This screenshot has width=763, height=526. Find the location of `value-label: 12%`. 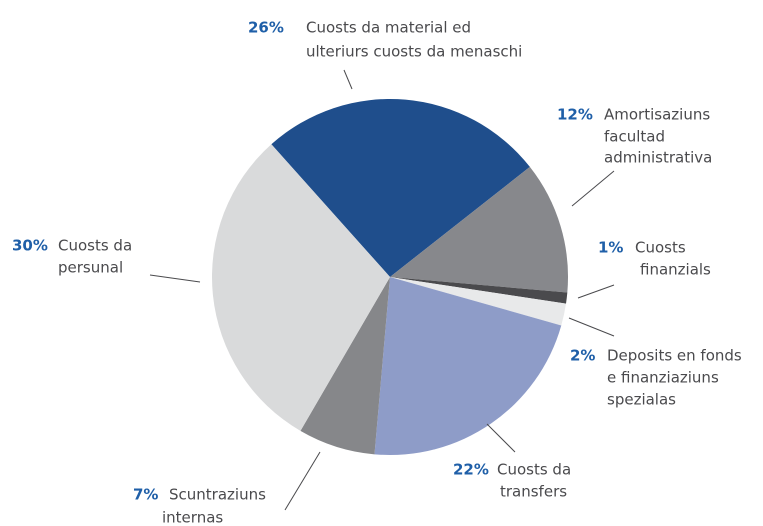

value-label: 12% is located at coordinates (575, 115).